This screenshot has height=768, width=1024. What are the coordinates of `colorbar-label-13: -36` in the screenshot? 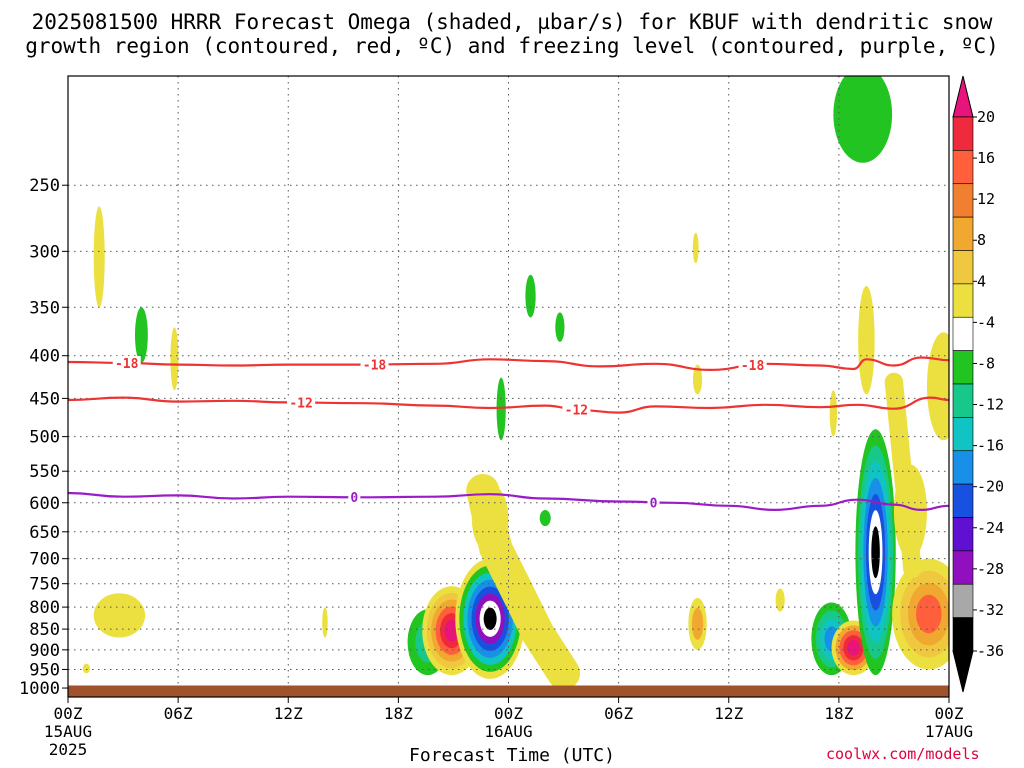 It's located at (990, 651).